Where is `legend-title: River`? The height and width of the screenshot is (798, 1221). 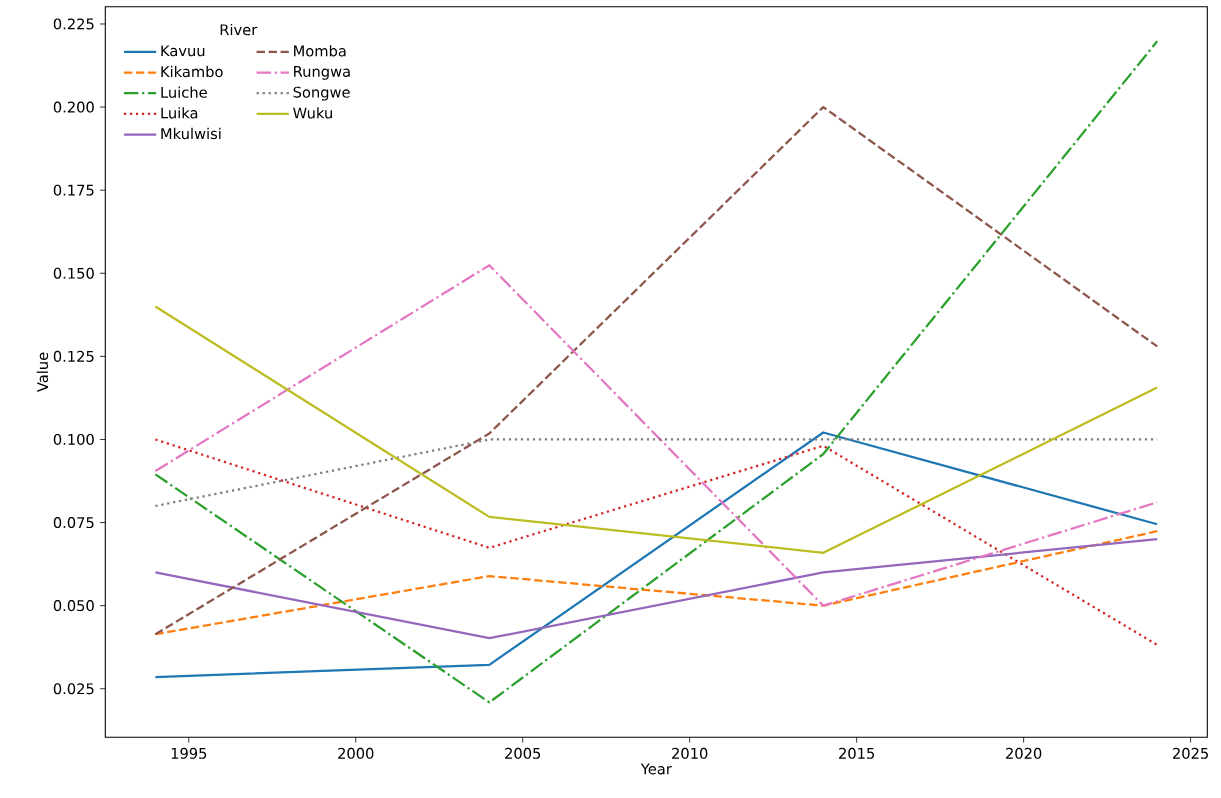
legend-title: River is located at coordinates (239, 29).